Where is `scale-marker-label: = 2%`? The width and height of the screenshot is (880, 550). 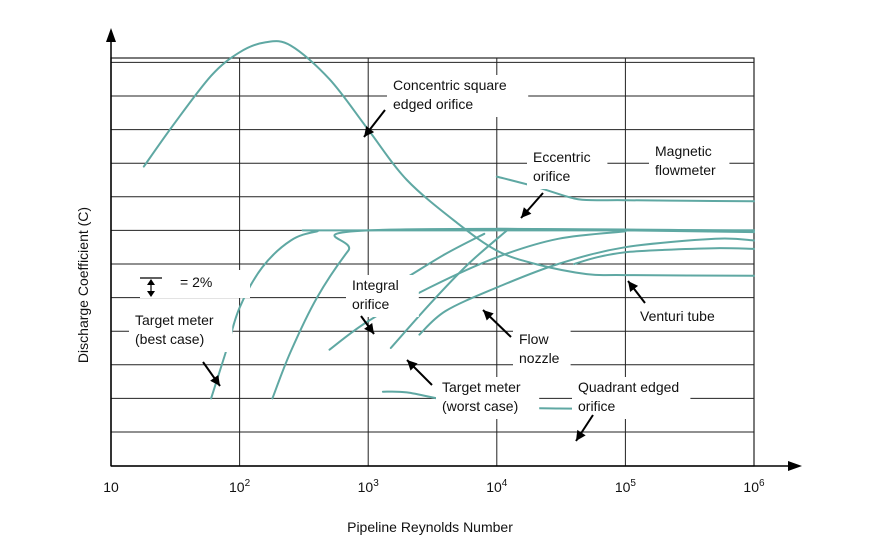 scale-marker-label: = 2% is located at coordinates (196, 282).